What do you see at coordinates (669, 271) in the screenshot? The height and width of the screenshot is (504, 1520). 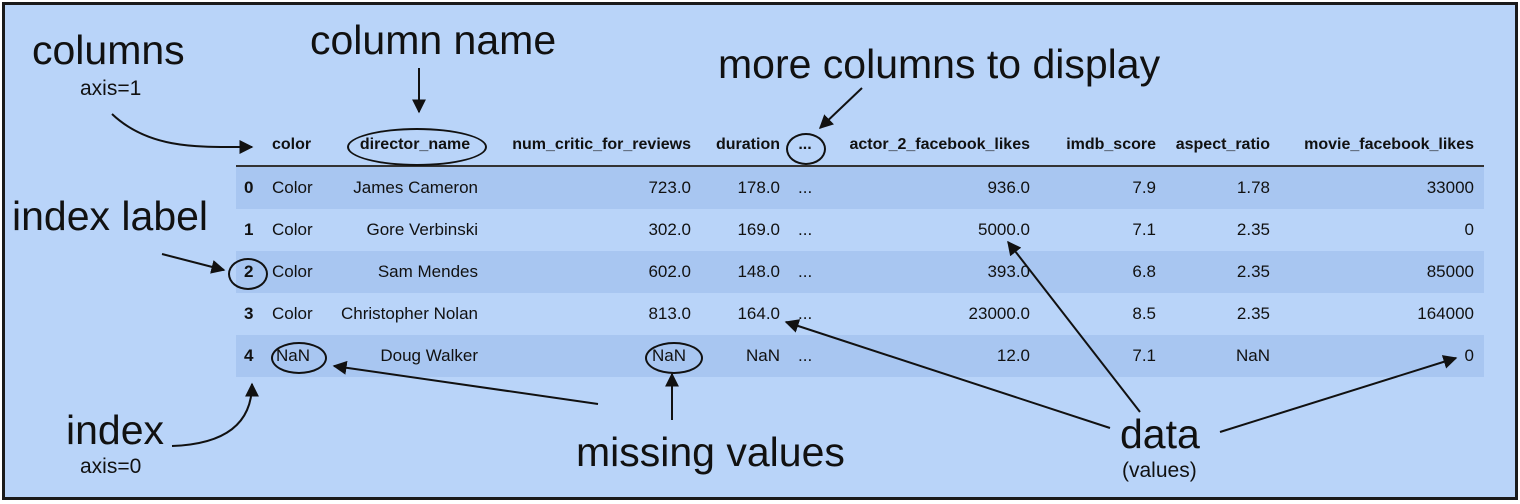 I see `table-cell: 602.0` at bounding box center [669, 271].